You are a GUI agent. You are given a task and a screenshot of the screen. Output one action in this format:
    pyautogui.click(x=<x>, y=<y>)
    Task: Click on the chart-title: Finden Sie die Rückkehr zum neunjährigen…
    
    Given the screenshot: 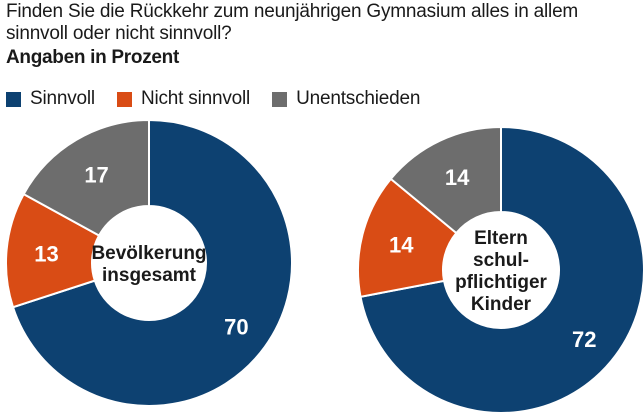 What is the action you would take?
    pyautogui.click(x=292, y=22)
    